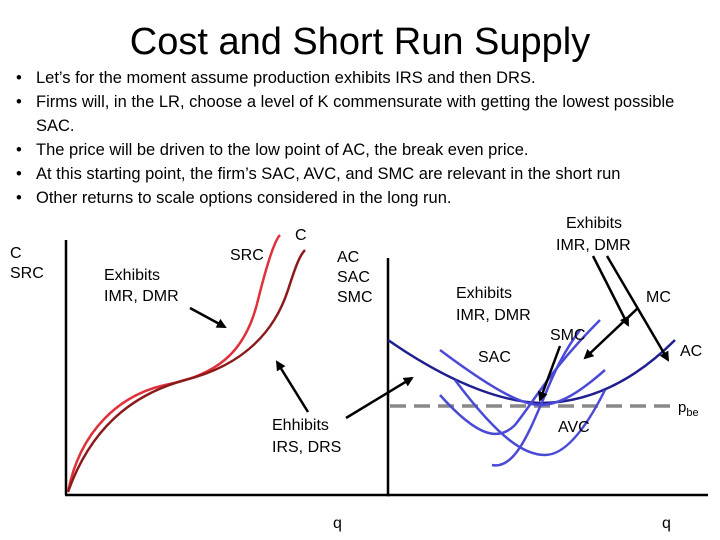  I want to click on imr-annotation-line2: IMR, DMR, so click(141, 296).